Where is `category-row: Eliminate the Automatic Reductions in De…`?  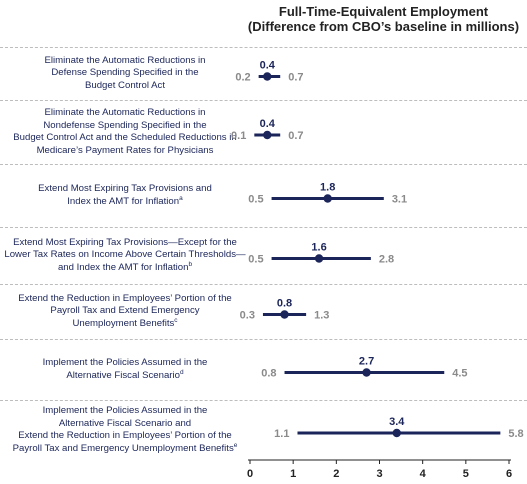 category-row: Eliminate the Automatic Reductions in De… is located at coordinates (125, 73).